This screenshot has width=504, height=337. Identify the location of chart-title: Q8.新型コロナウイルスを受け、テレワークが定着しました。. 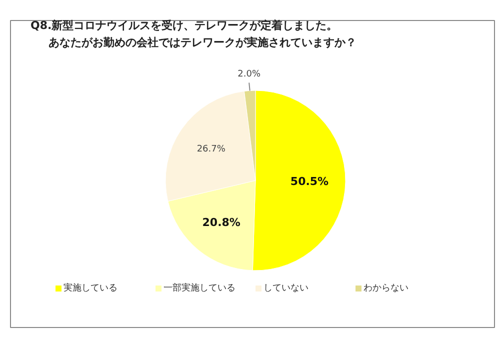
(184, 25).